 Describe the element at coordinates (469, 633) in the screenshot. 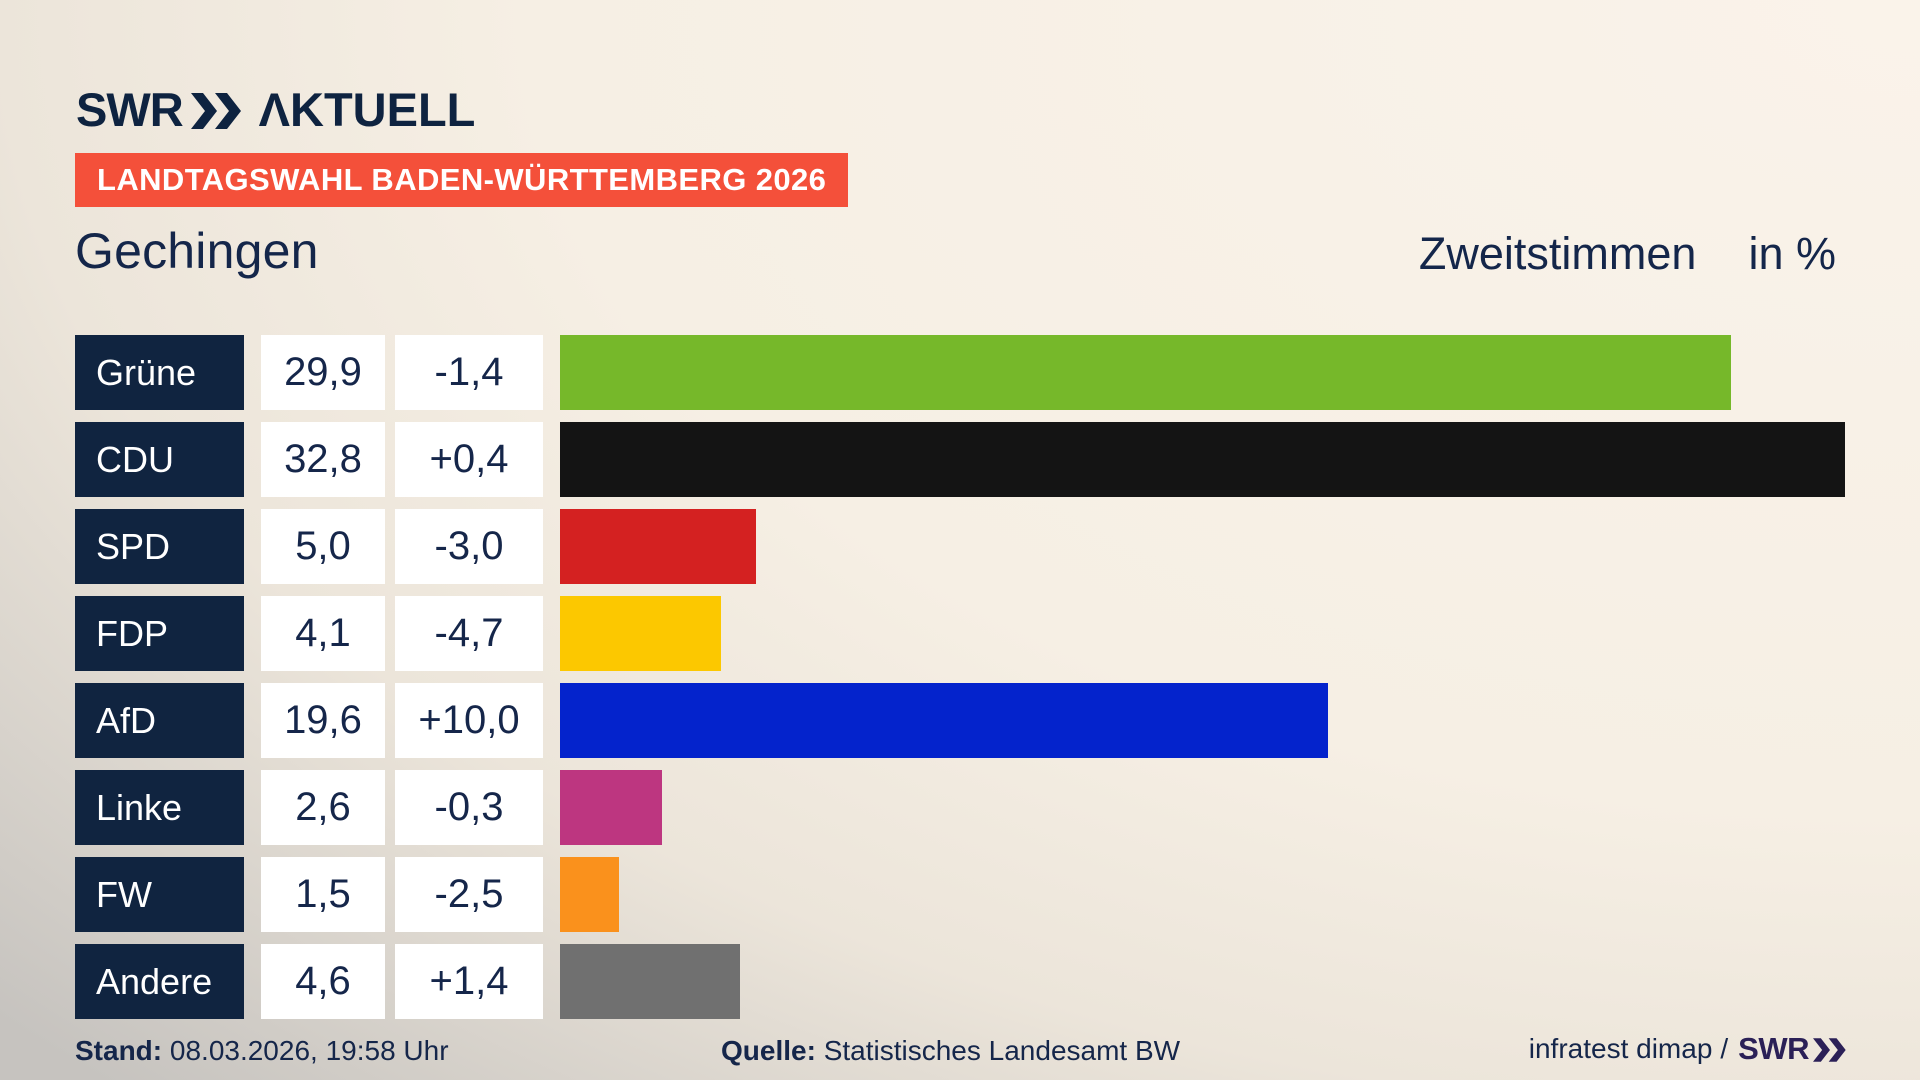

I see `party-change: -4,7` at that location.